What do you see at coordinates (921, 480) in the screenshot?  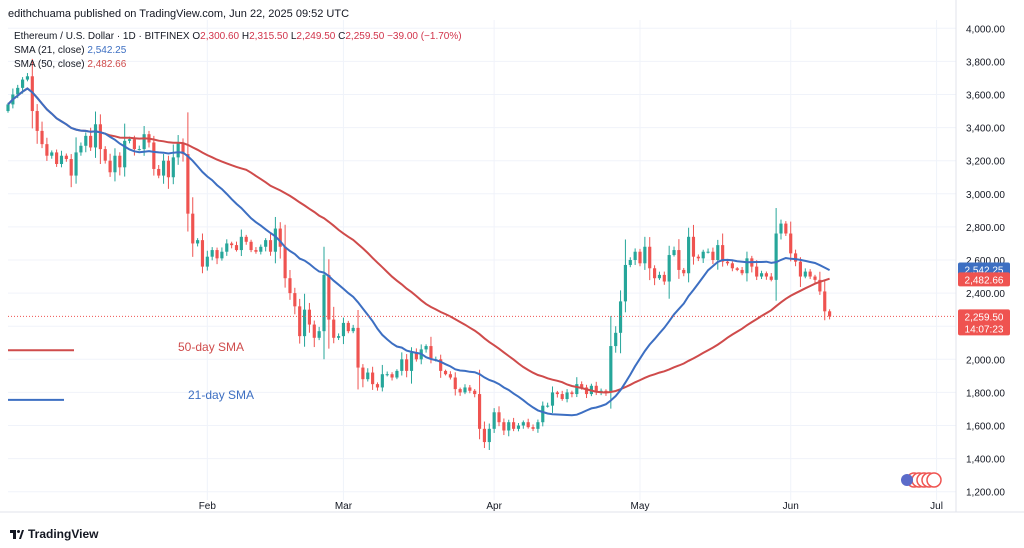 I see `event-markers` at bounding box center [921, 480].